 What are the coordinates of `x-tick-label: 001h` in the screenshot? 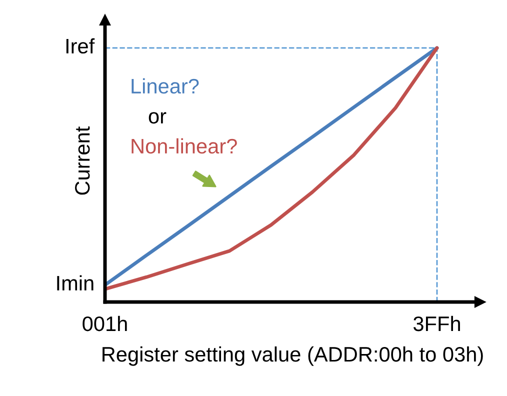 It's located at (104, 324).